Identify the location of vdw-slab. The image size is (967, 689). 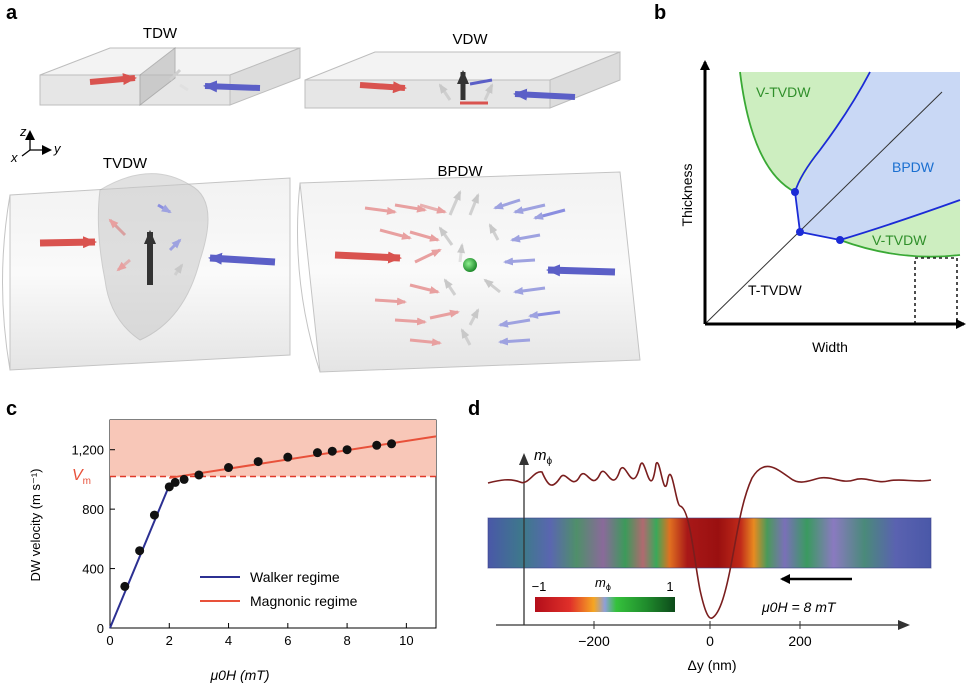
(462, 80).